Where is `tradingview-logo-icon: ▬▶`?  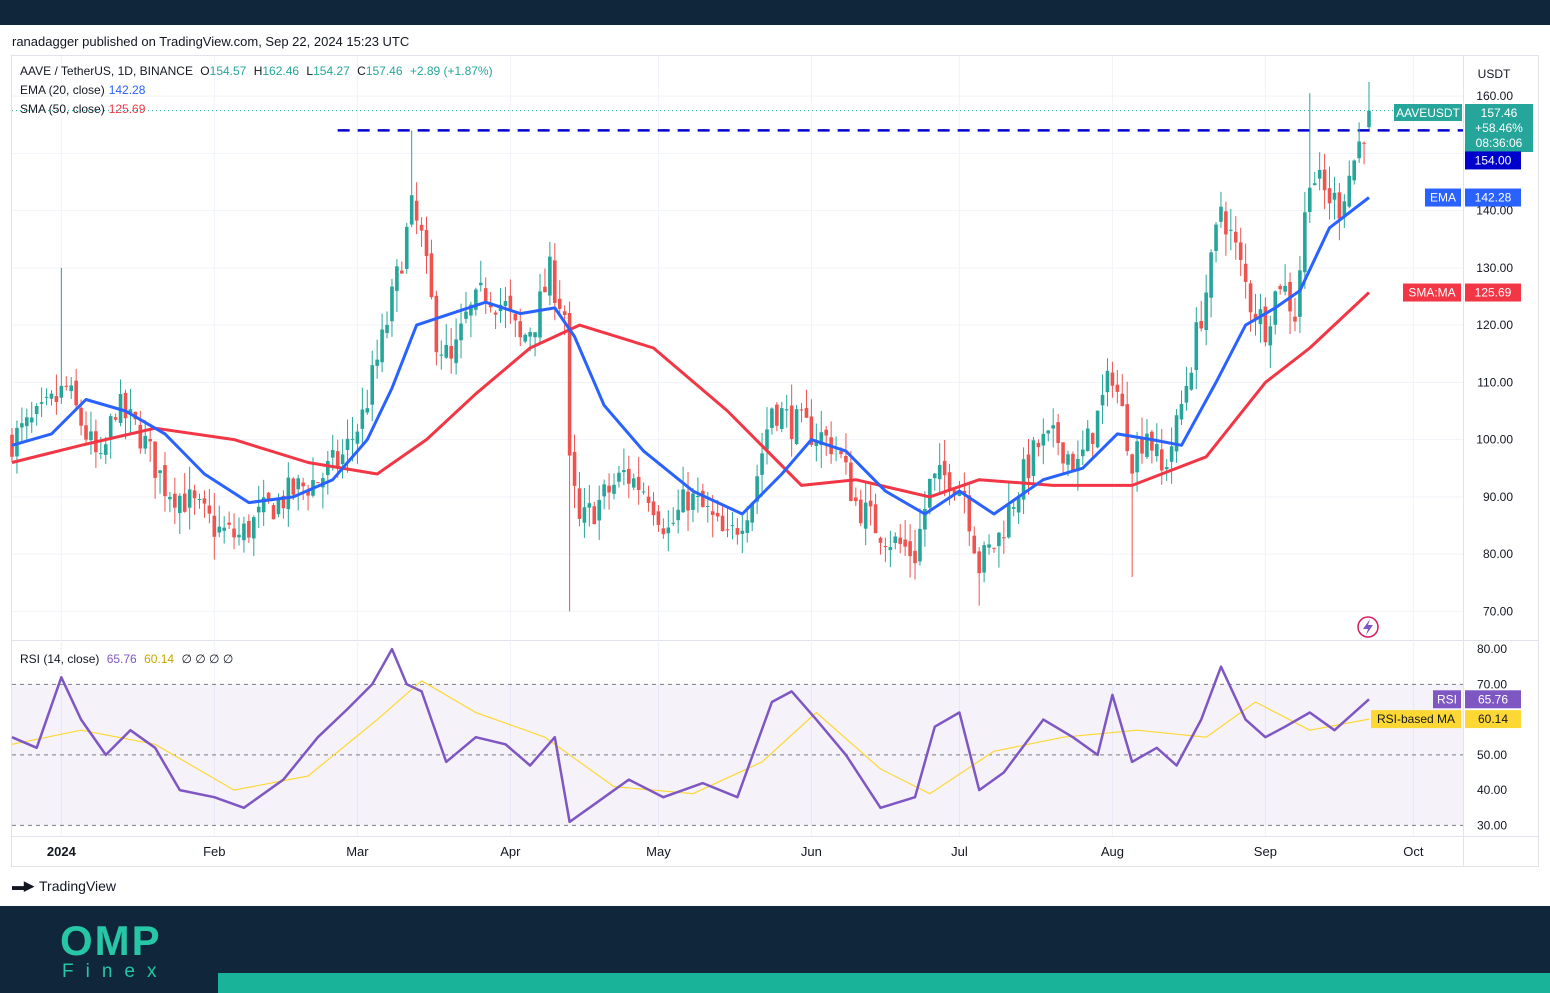 tradingview-logo-icon: ▬▶ is located at coordinates (23, 885).